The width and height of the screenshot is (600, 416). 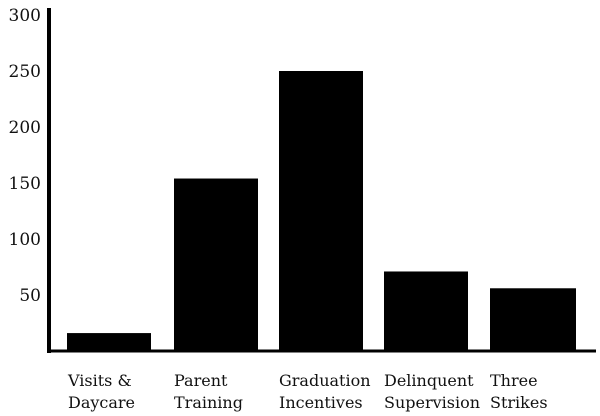 What do you see at coordinates (101, 402) in the screenshot?
I see `x-category-label-line: Daycare` at bounding box center [101, 402].